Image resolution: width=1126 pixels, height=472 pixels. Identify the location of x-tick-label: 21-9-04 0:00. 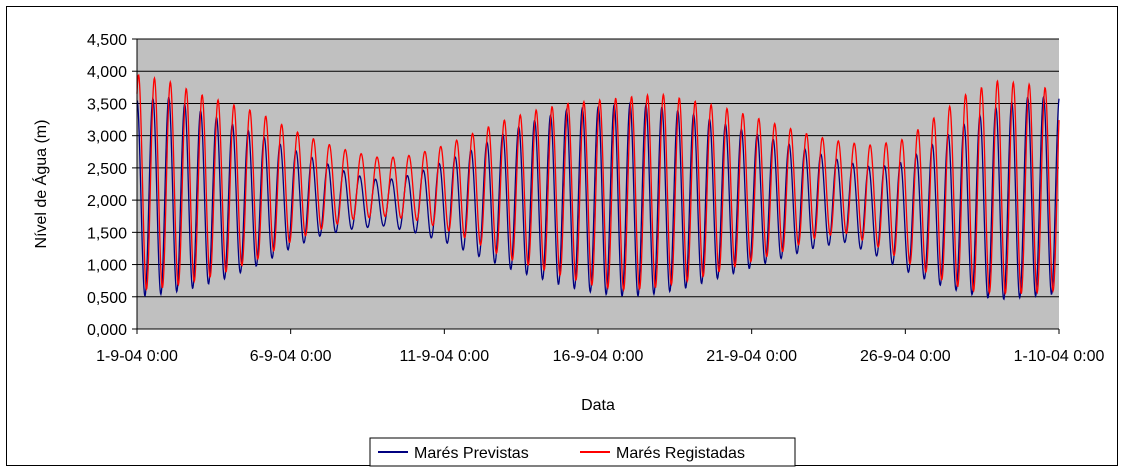
(751, 356).